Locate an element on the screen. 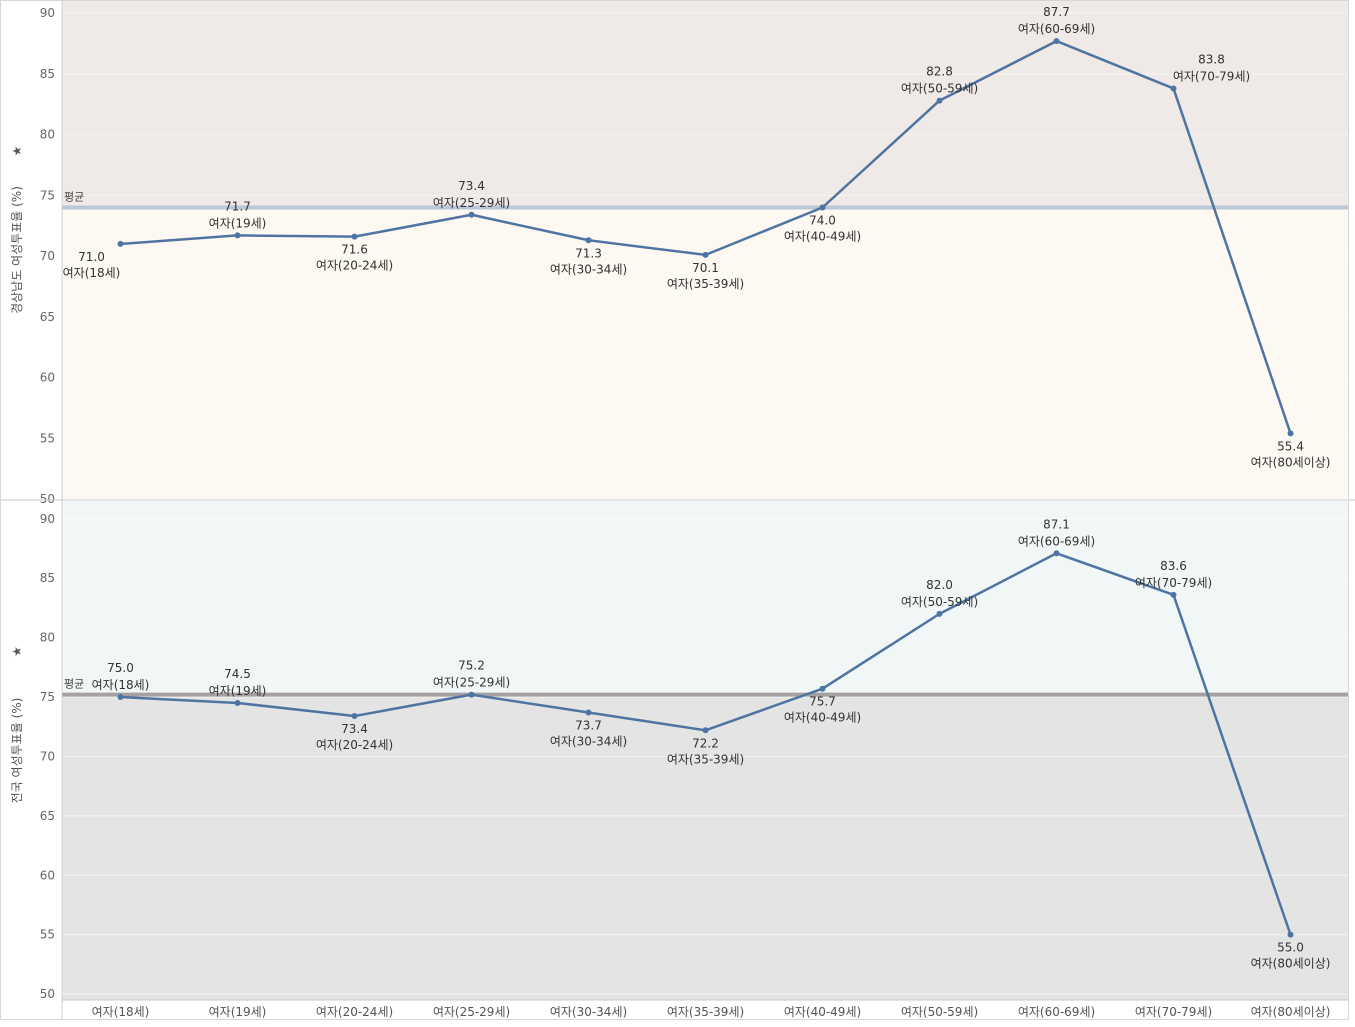 This screenshot has height=1027, width=1355. data-value-label: 83.6 is located at coordinates (1173, 566).